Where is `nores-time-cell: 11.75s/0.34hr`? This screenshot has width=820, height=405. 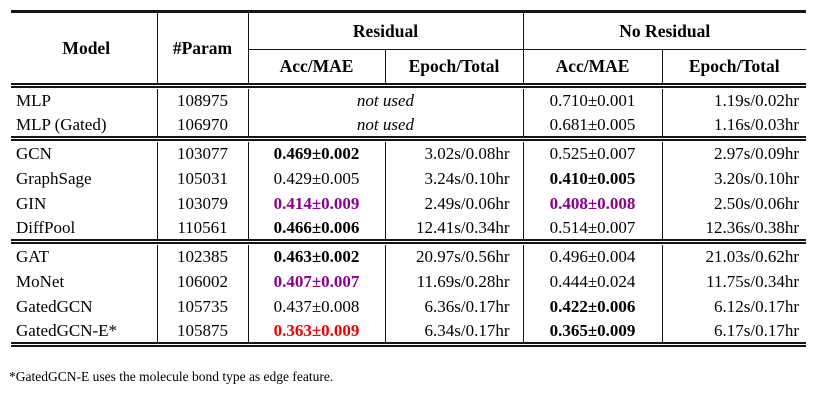 nores-time-cell: 11.75s/0.34hr is located at coordinates (753, 282).